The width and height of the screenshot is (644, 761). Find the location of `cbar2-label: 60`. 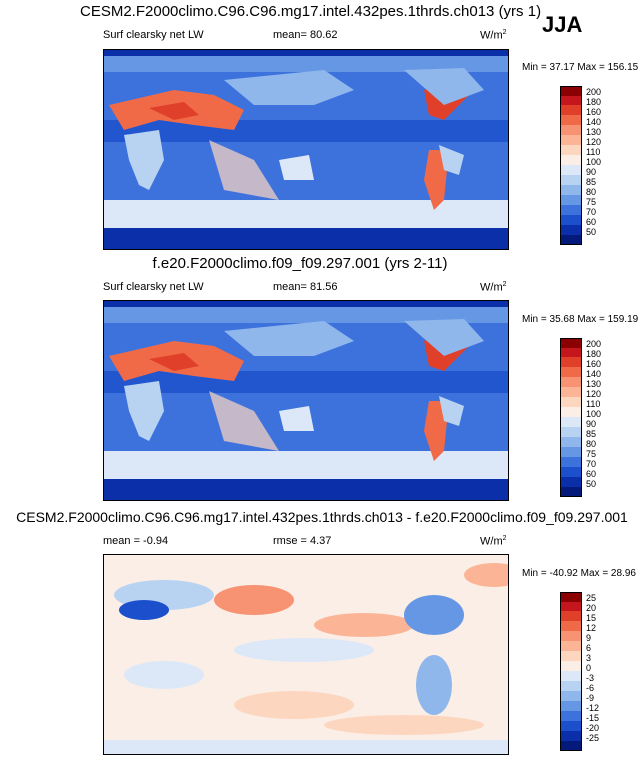

cbar2-label: 60 is located at coordinates (591, 474).